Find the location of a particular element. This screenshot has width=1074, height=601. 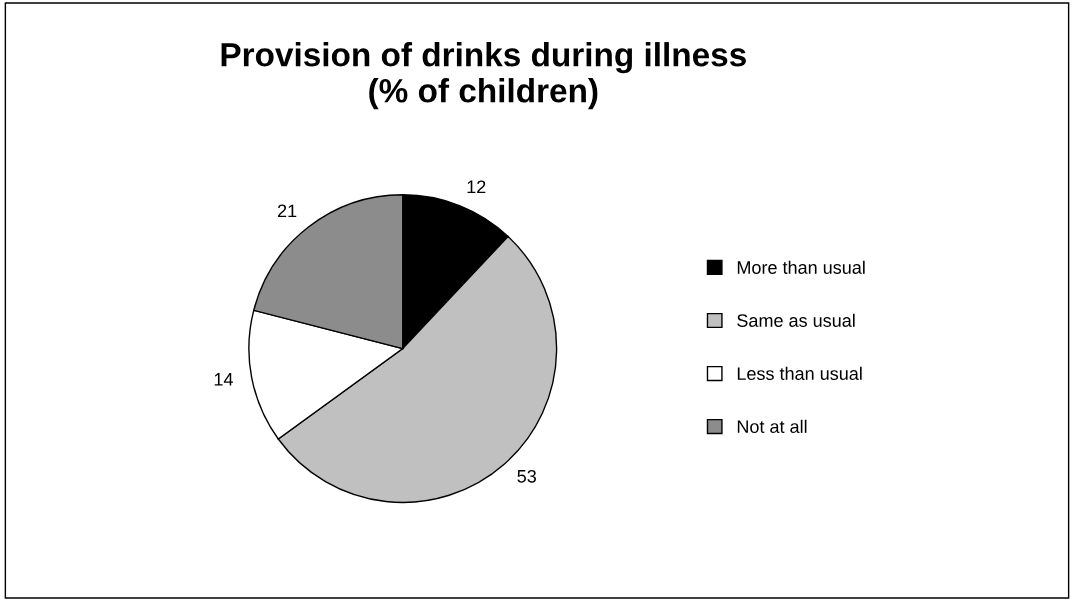

data-label: 12 is located at coordinates (476, 187).